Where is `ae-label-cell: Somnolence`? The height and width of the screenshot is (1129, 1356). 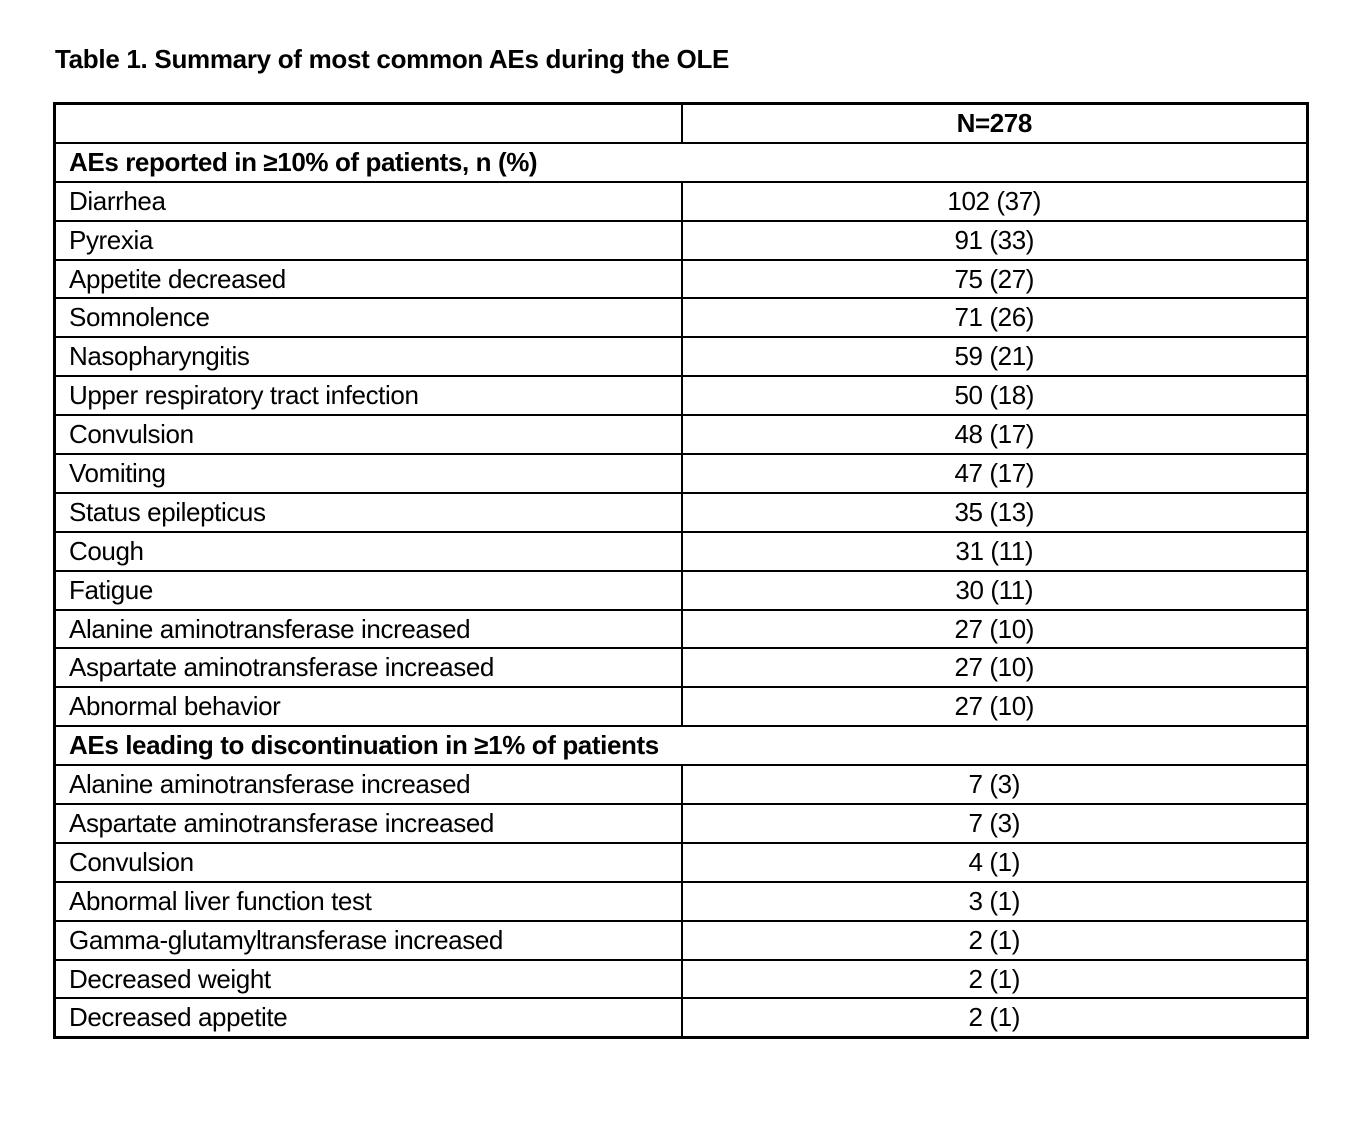
ae-label-cell: Somnolence is located at coordinates (368, 318).